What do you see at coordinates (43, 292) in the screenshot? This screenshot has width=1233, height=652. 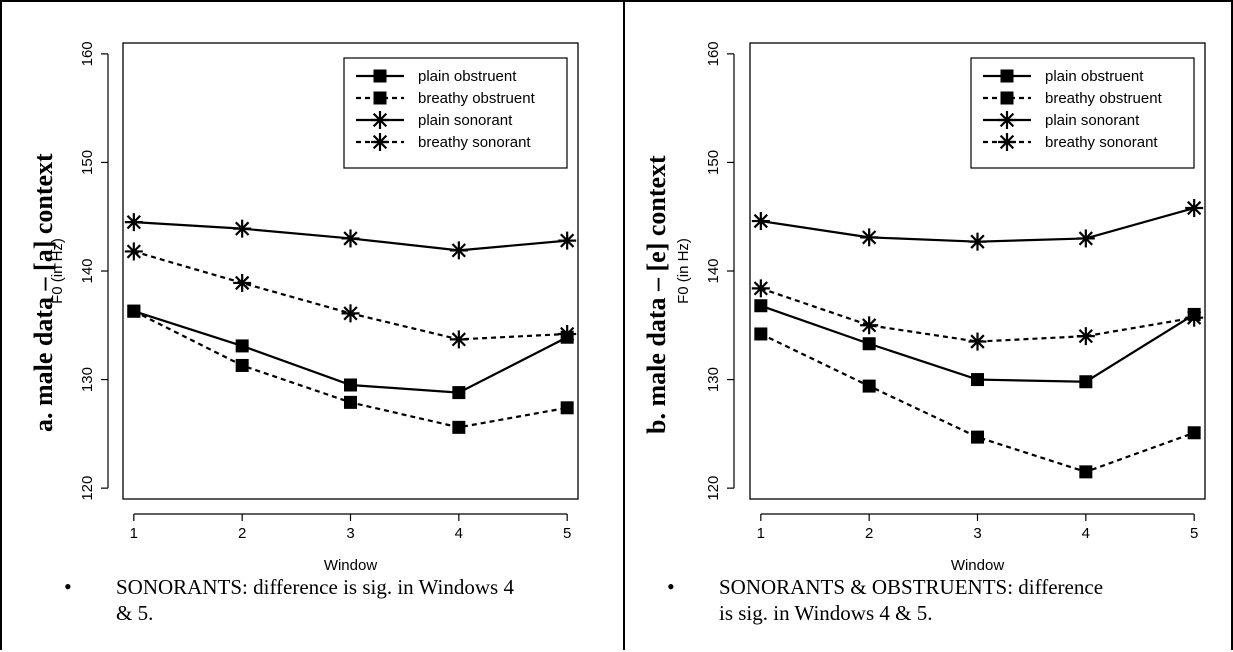 I see `side-title-a: a. male data – [a] context` at bounding box center [43, 292].